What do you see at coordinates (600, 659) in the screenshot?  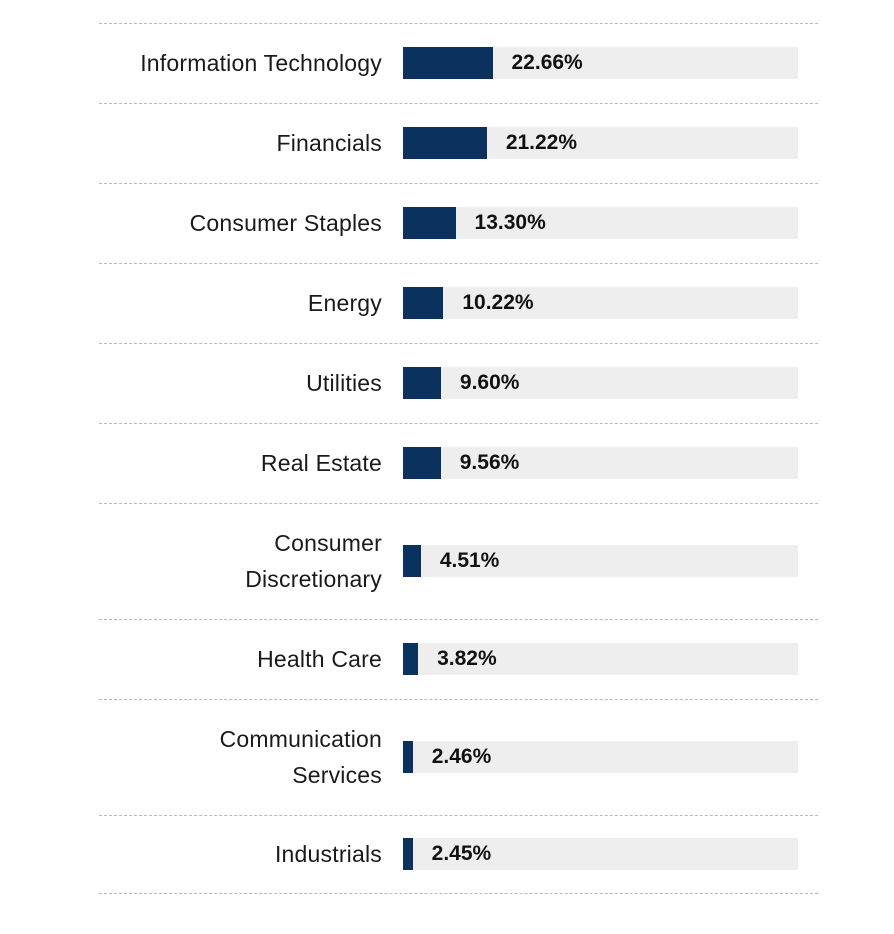 I see `bar-track: 3.82%` at bounding box center [600, 659].